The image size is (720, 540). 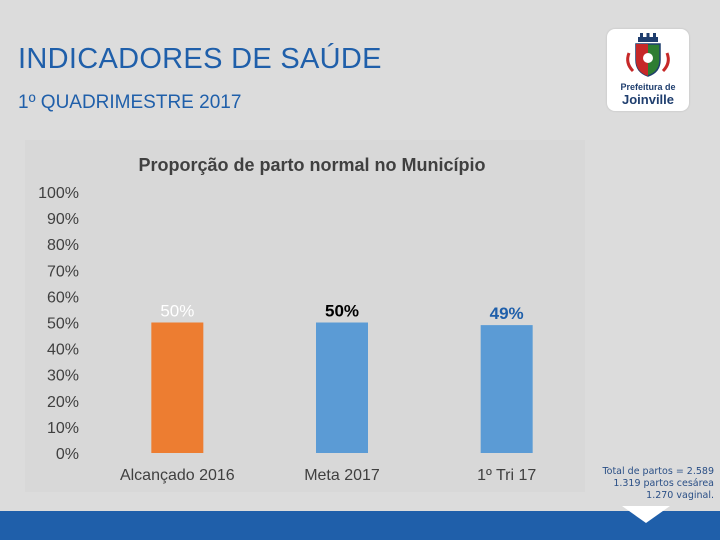 What do you see at coordinates (63, 219) in the screenshot?
I see `y-tick-label: 90%` at bounding box center [63, 219].